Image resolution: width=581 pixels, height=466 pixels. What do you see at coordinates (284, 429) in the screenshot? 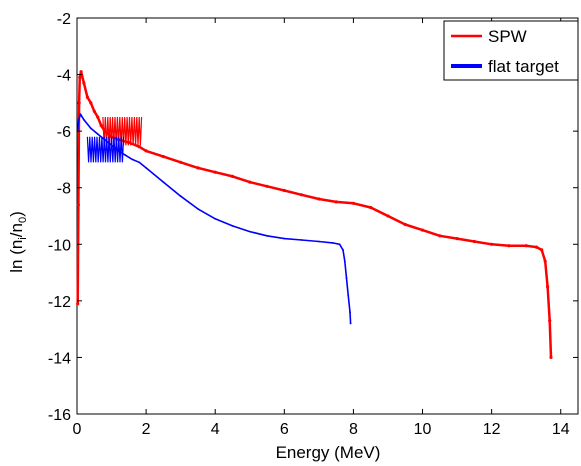
I see `x-tick-label: 6` at bounding box center [284, 429].